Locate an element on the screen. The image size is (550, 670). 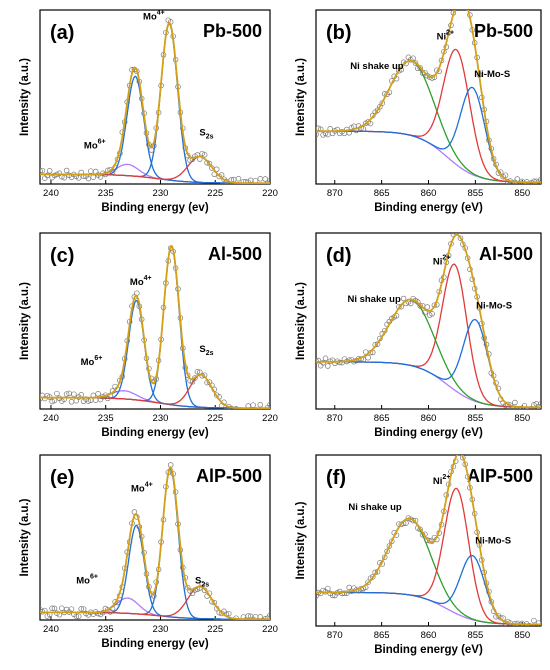
sample-title: Al-500 is located at coordinates (506, 254).